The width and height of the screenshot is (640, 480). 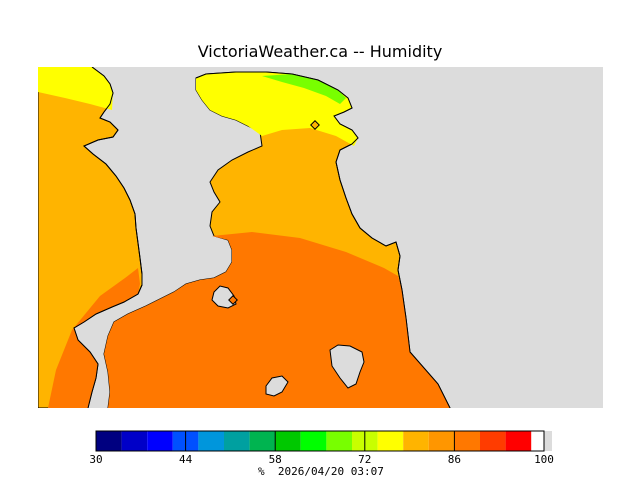 What do you see at coordinates (96, 459) in the screenshot?
I see `legend-tick-label: 30` at bounding box center [96, 459].